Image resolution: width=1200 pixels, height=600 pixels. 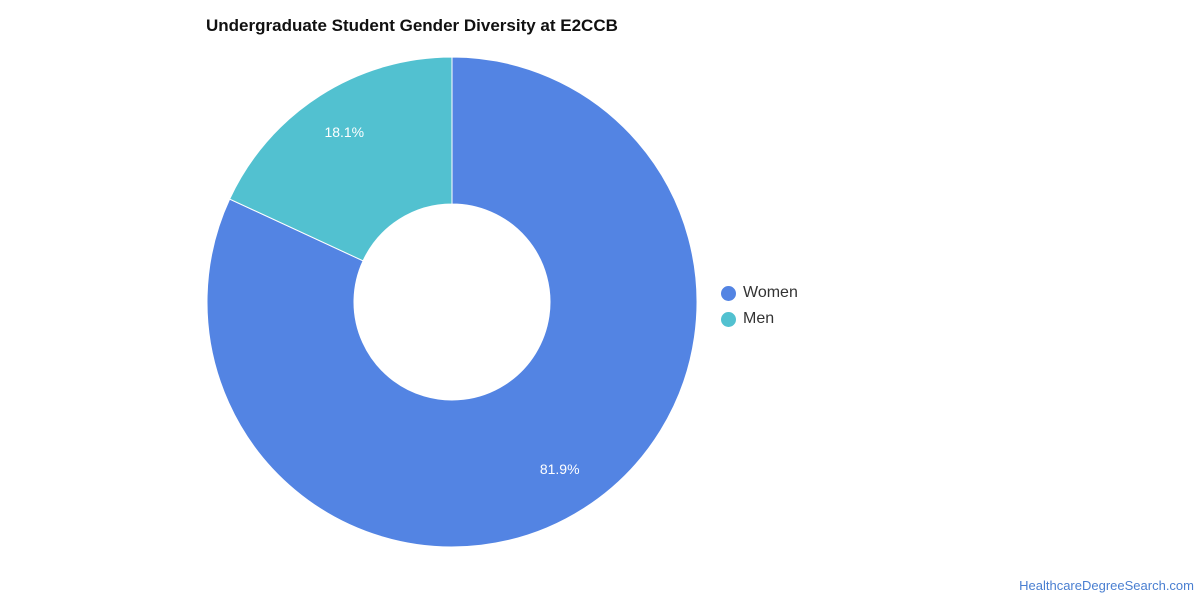 I want to click on slice-label-women: 81.9%, so click(x=560, y=469).